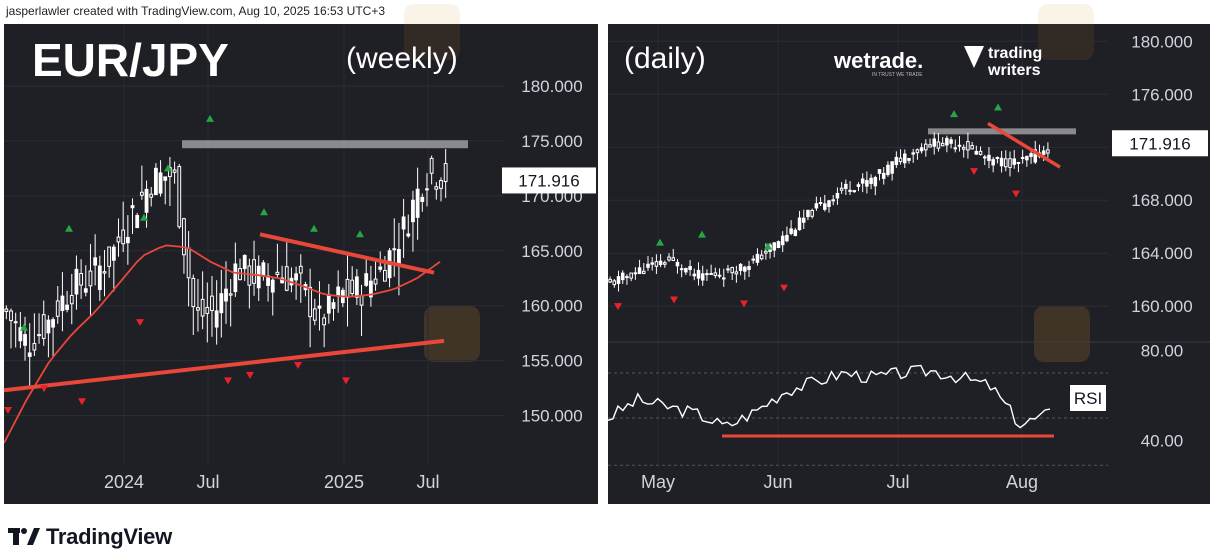 This screenshot has width=1212, height=552. What do you see at coordinates (551, 141) in the screenshot?
I see `y-tick-label: 175.000` at bounding box center [551, 141].